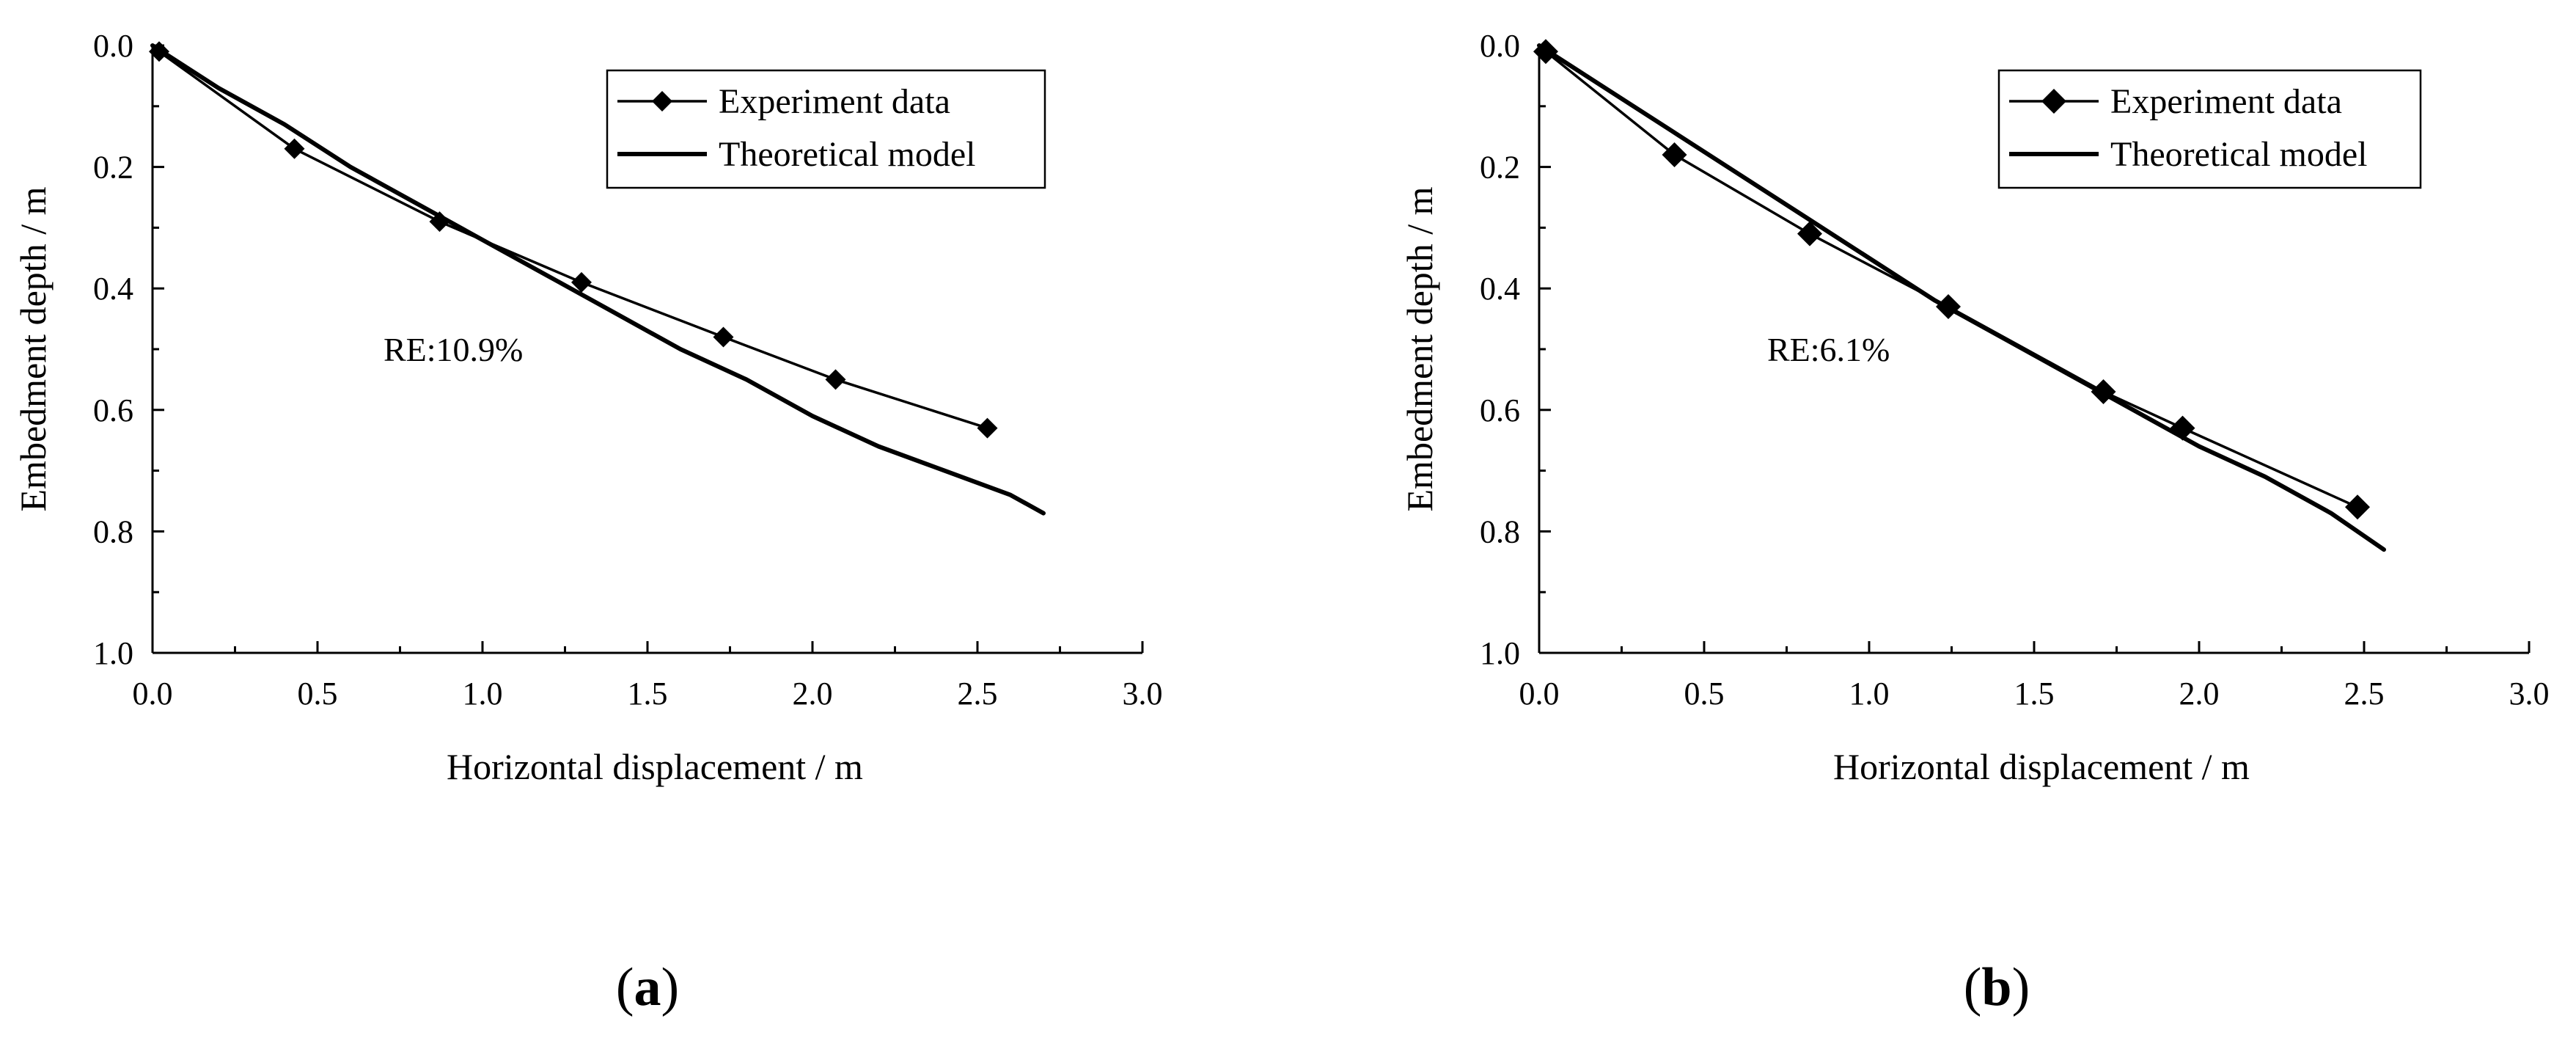 The width and height of the screenshot is (2576, 1038). I want to click on panel-label: (a), so click(648, 987).